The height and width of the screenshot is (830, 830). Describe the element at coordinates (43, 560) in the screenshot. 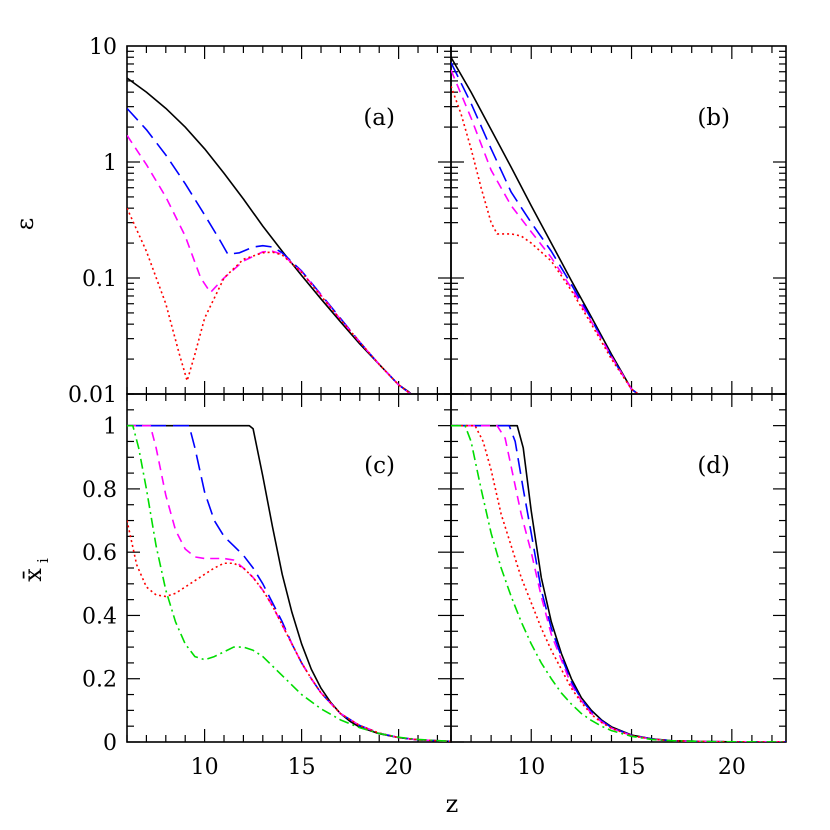

I see `bottom-y-axis-title-subscript: i` at that location.